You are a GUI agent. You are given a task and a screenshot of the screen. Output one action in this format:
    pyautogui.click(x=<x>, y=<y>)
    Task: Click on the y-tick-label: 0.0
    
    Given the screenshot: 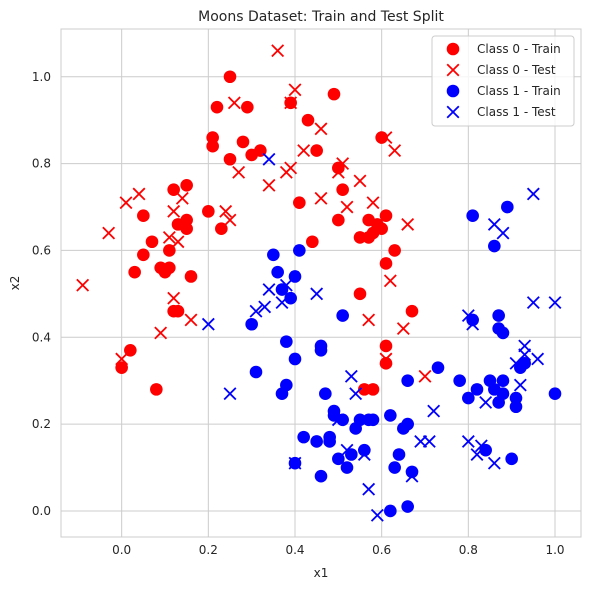 What is the action you would take?
    pyautogui.click(x=41, y=511)
    